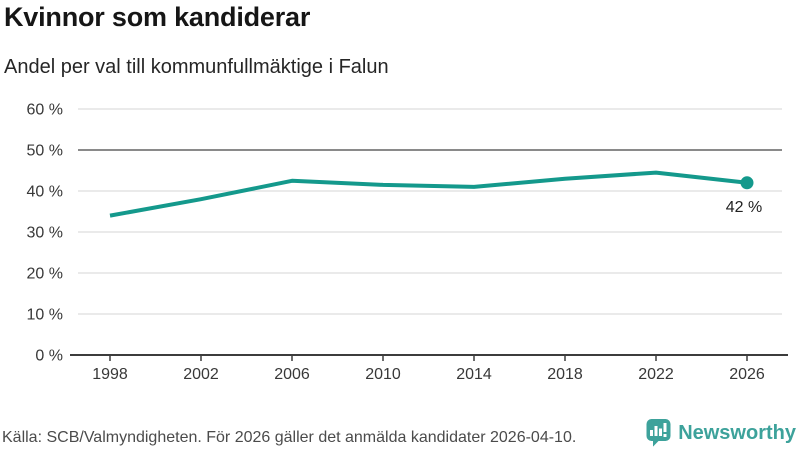 Image resolution: width=800 pixels, height=450 pixels. Describe the element at coordinates (292, 374) in the screenshot. I see `x-axis-tick-label: 2006` at that location.